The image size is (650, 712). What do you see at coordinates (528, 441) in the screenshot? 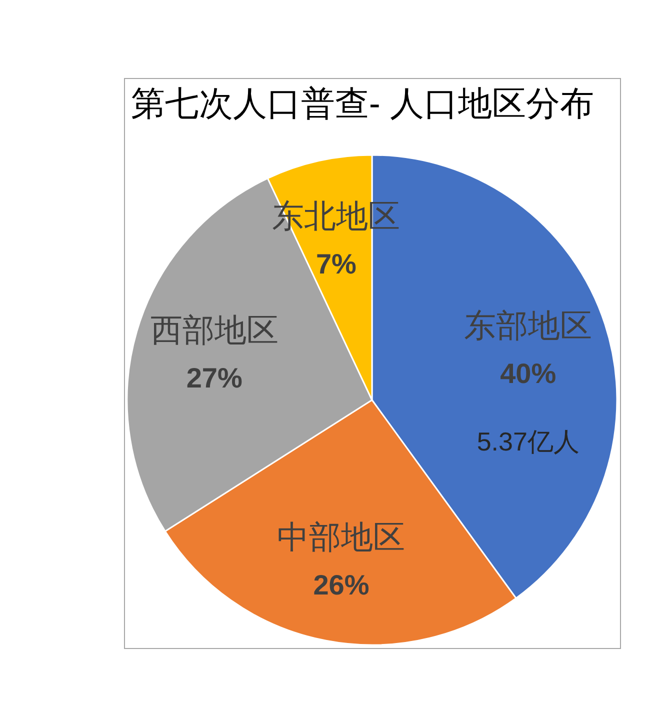
I see `text: 5.37亿人` at bounding box center [528, 441].